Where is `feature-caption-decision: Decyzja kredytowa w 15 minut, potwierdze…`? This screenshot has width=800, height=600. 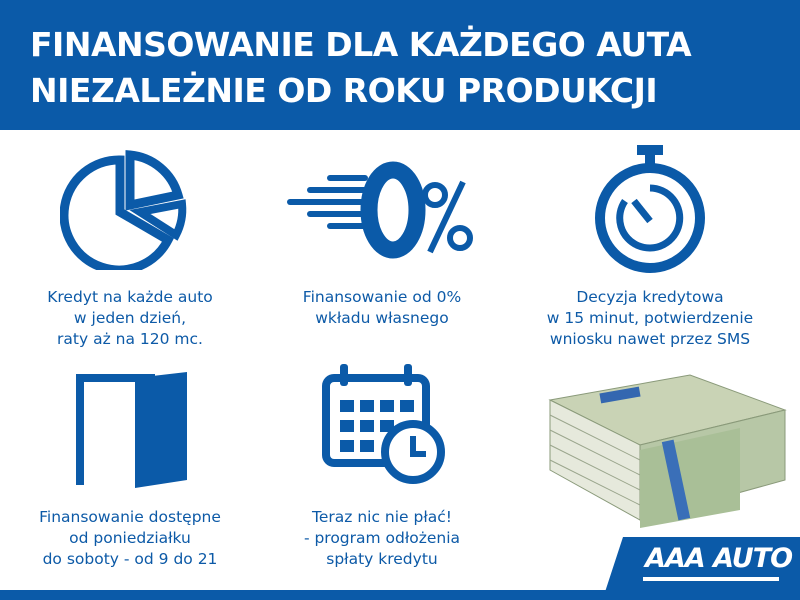 feature-caption-decision: Decyzja kredytowa w 15 minut, potwierdze… is located at coordinates (650, 318).